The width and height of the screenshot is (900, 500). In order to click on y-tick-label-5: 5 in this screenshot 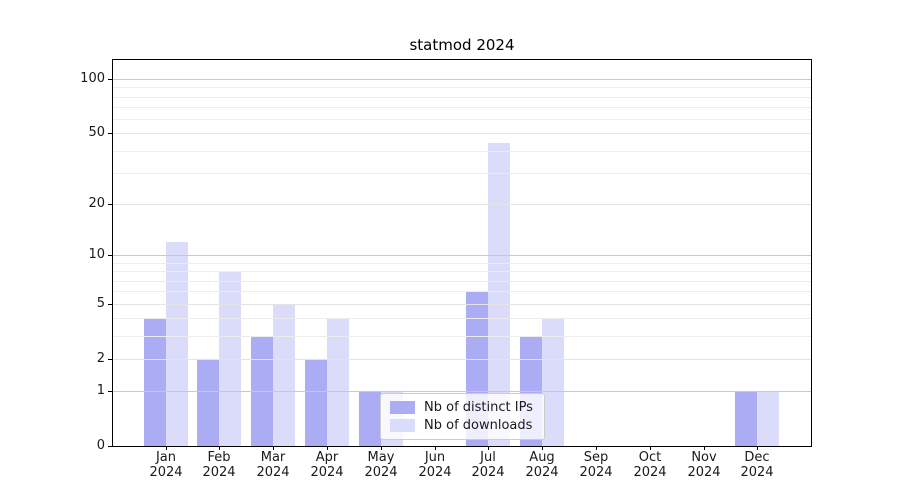, I will do `click(100, 303)`.